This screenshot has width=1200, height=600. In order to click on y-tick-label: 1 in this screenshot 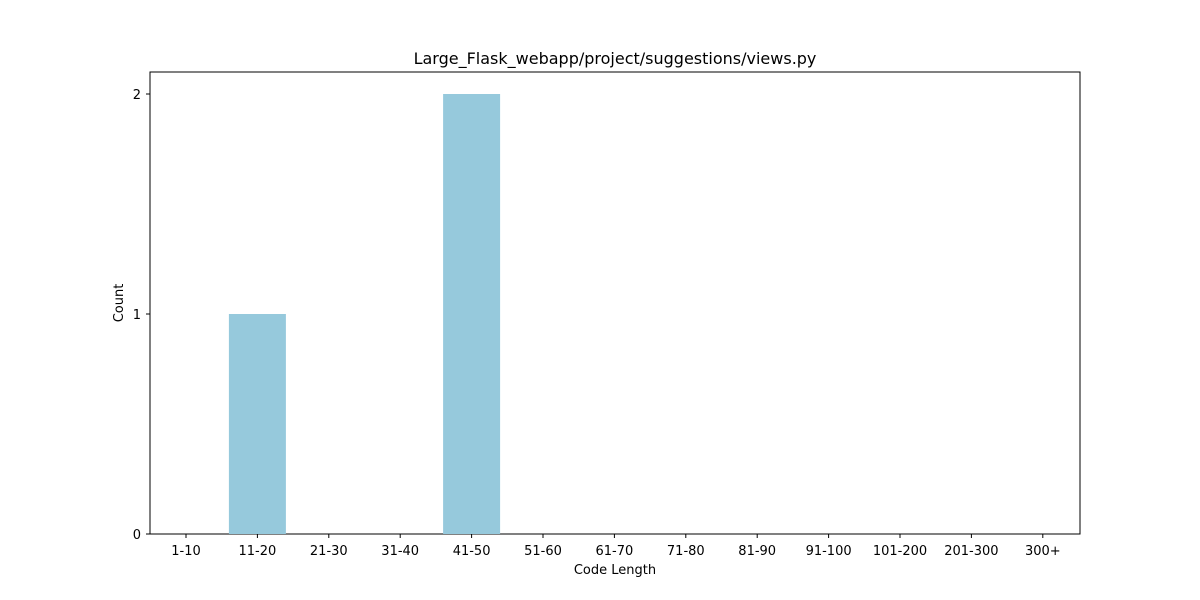, I will do `click(137, 315)`.